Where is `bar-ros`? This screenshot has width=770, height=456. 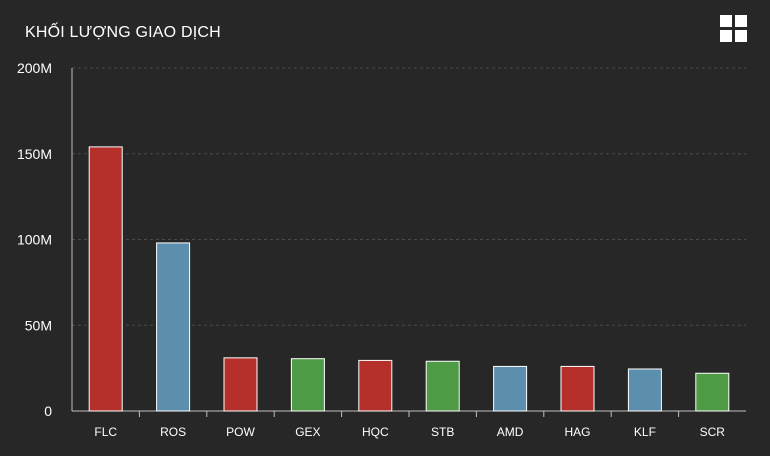 bar-ros is located at coordinates (173, 327).